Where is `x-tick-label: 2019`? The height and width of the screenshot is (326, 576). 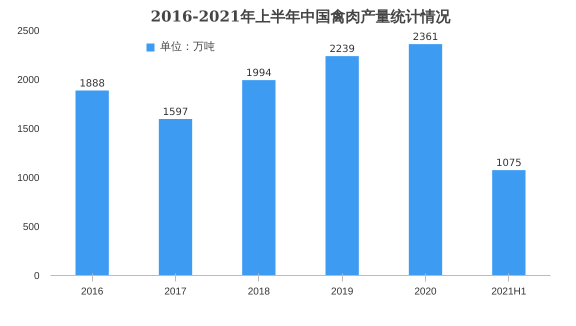 x-tick-label: 2019 is located at coordinates (342, 292).